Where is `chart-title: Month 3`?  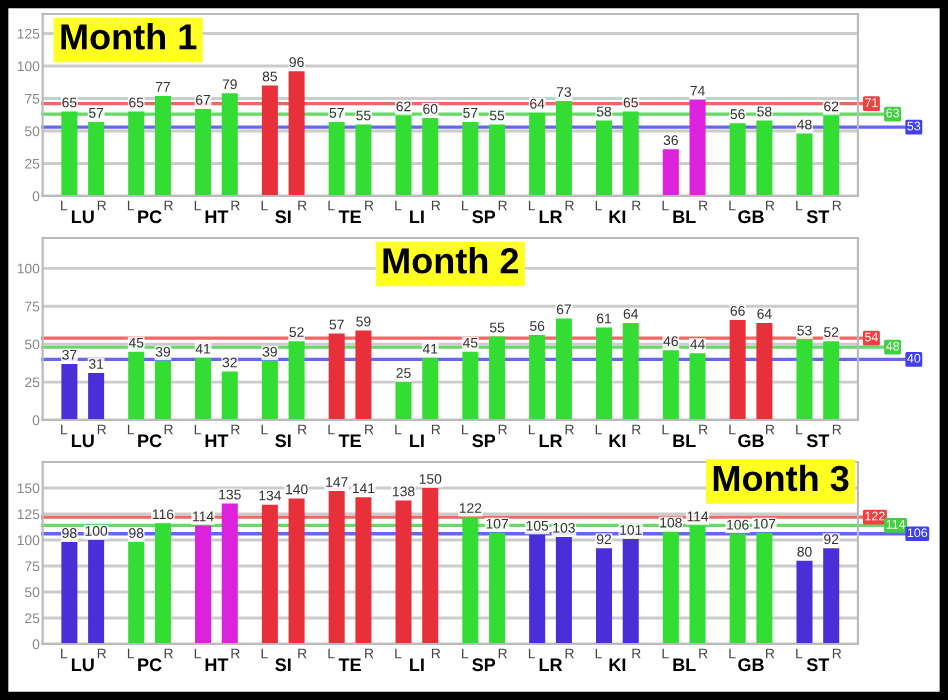 chart-title: Month 3 is located at coordinates (781, 478).